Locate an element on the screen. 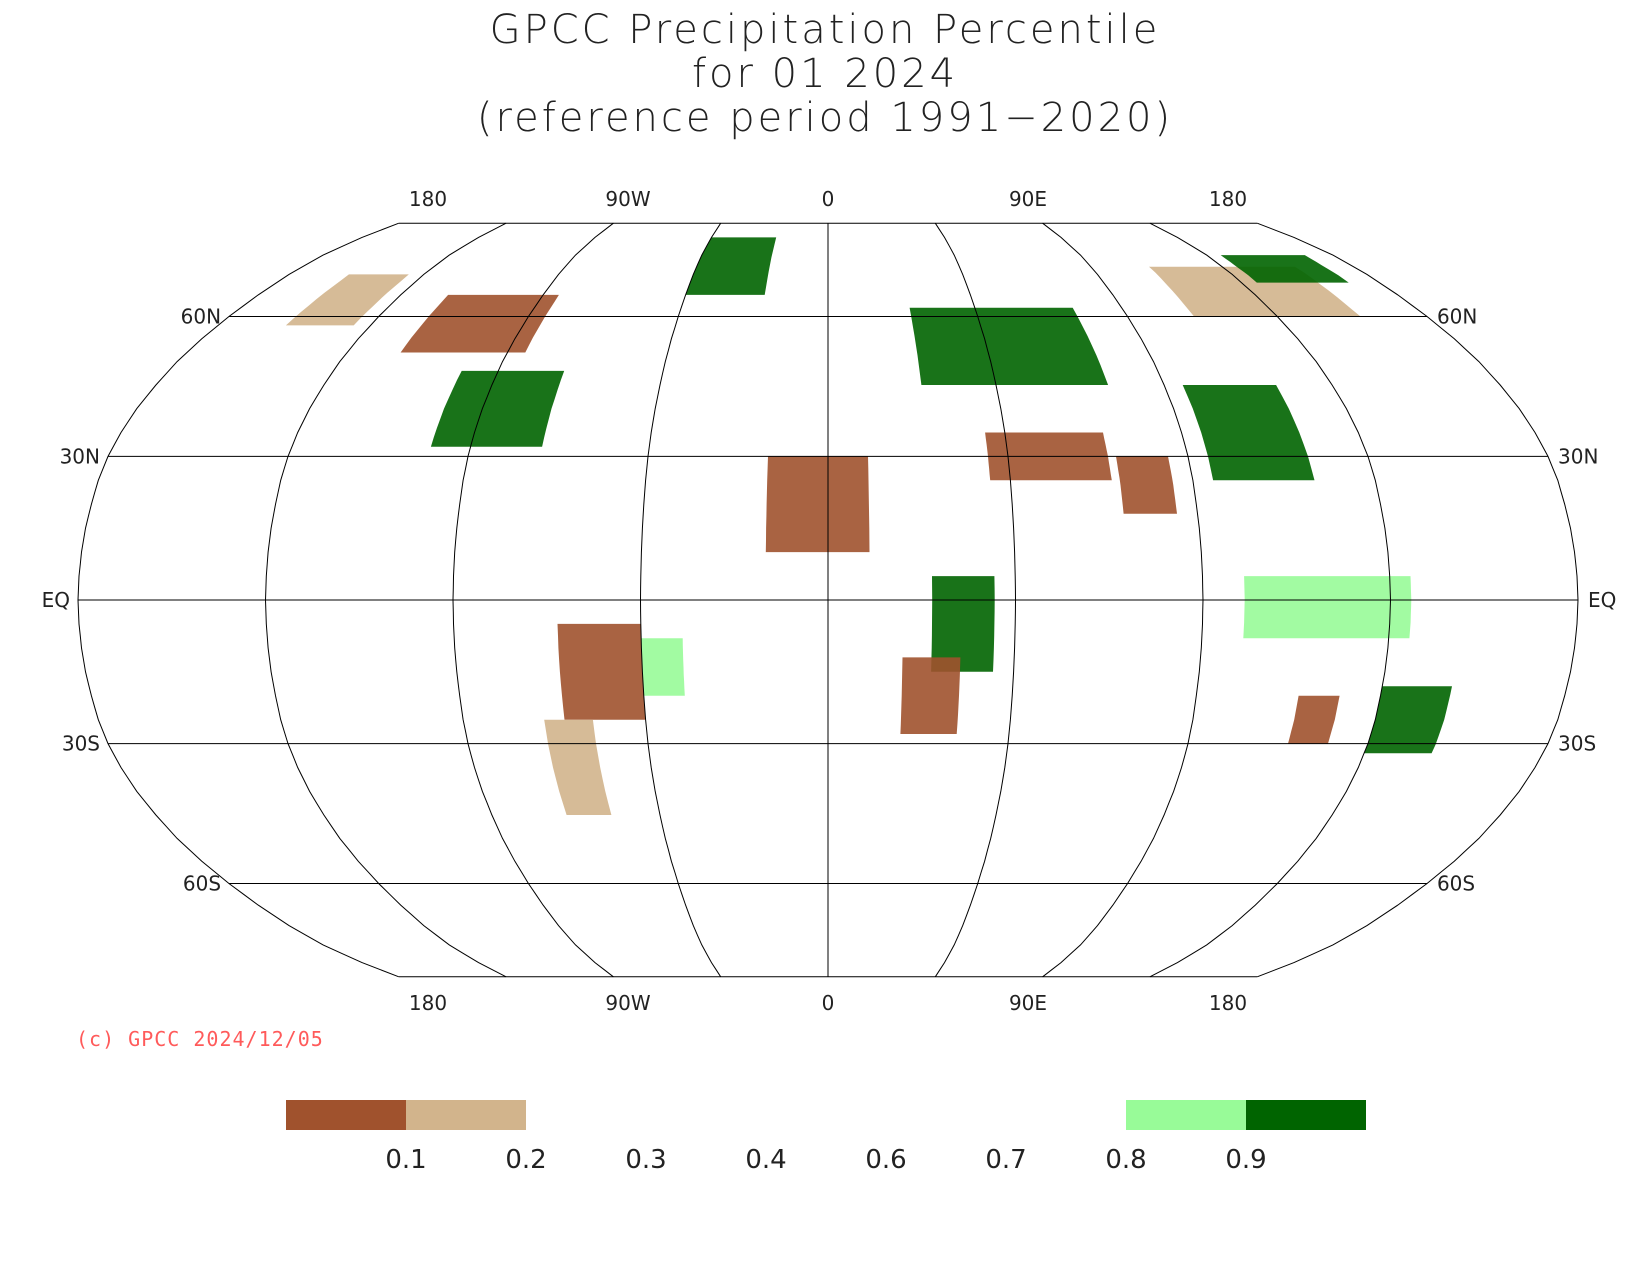 The image size is (1650, 1270). lat-label-right-3: 30S is located at coordinates (1577, 744).